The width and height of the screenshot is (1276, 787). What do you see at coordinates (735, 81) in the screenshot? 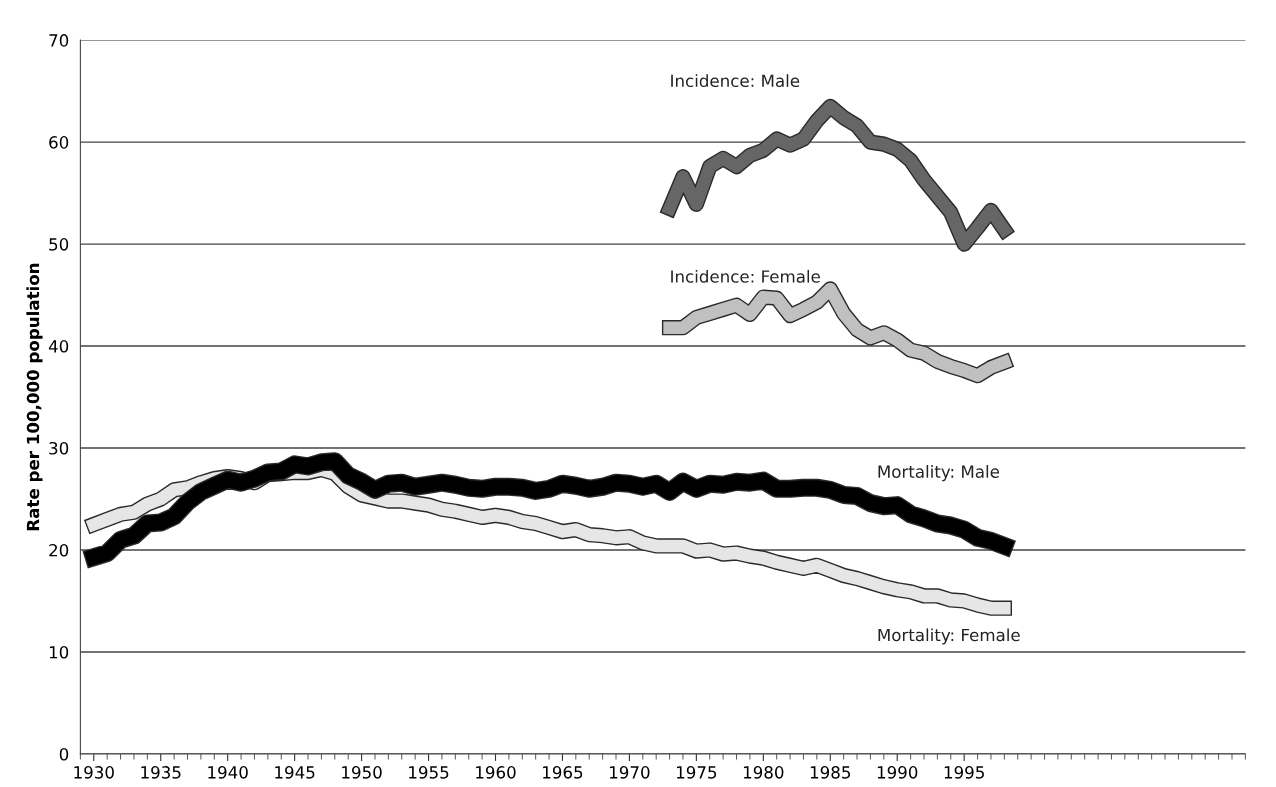
I see `text: Incidence: Male` at bounding box center [735, 81].